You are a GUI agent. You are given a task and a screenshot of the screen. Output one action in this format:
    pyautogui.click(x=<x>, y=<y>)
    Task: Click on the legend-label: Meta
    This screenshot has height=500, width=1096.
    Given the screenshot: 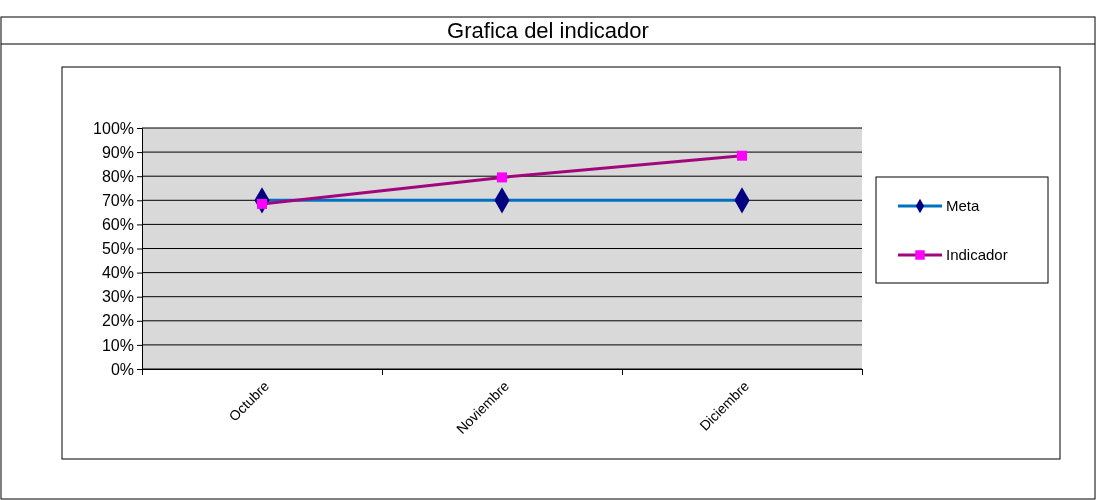 What is the action you would take?
    pyautogui.click(x=963, y=205)
    